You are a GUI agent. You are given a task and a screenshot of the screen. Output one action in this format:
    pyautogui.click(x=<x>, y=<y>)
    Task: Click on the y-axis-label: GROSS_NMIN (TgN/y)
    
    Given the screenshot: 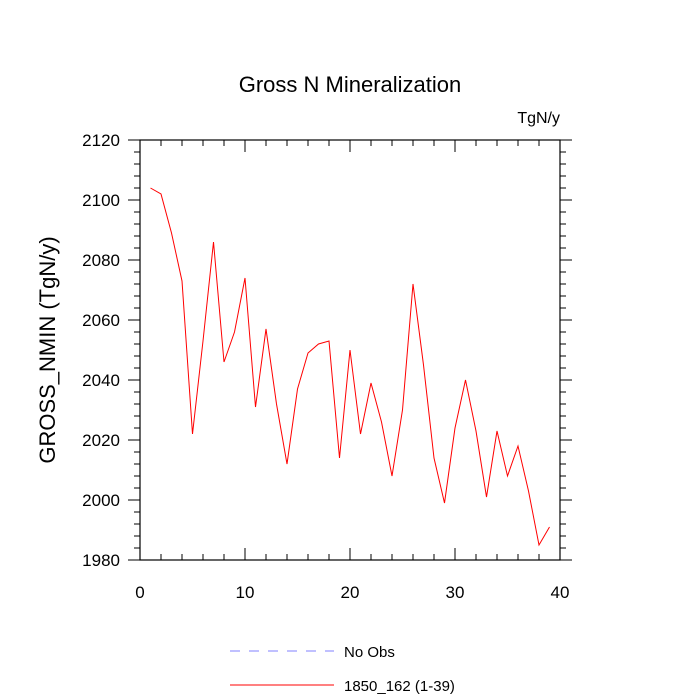 What is the action you would take?
    pyautogui.click(x=47, y=349)
    